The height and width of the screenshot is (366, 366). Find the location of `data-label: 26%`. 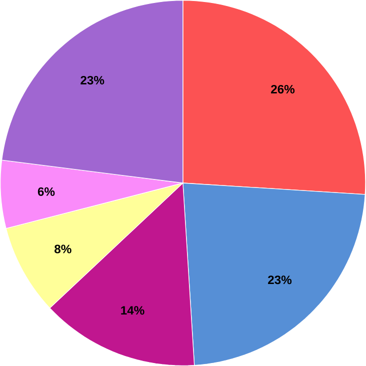

data-label: 26% is located at coordinates (283, 89).